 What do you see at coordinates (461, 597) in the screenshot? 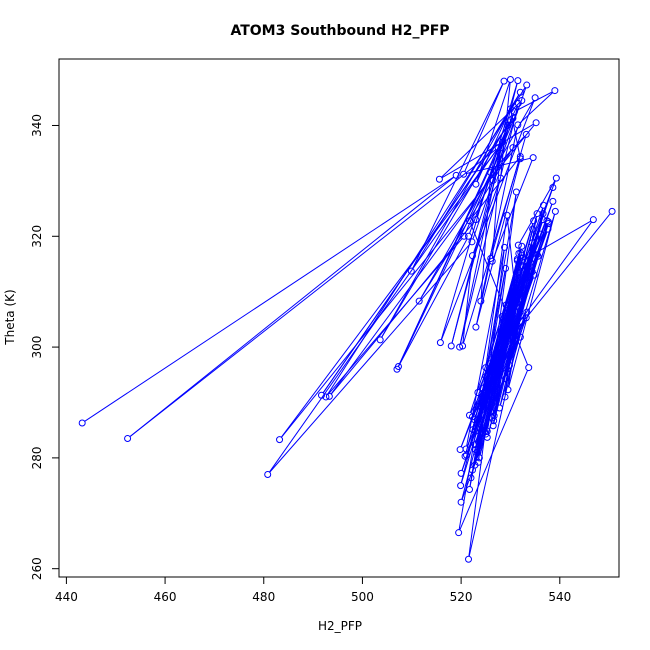
I see `x-tick-label: 520` at bounding box center [461, 597].